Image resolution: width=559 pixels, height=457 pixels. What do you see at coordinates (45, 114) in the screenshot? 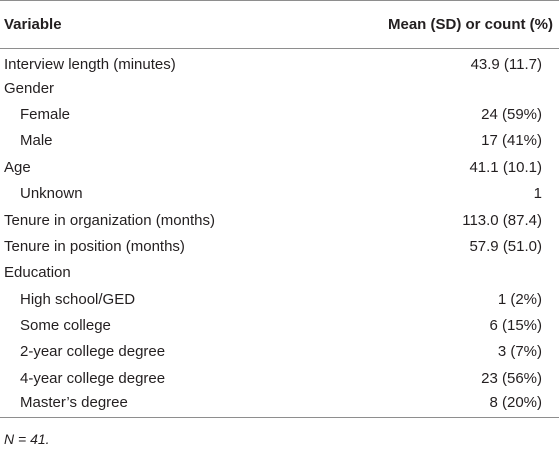
I see `row-label: Female` at bounding box center [45, 114].